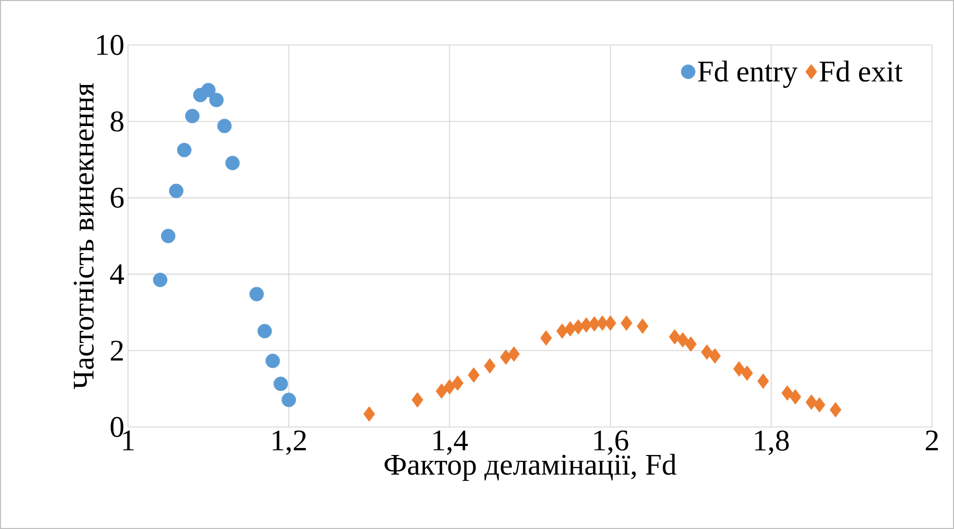  What do you see at coordinates (117, 427) in the screenshot?
I see `y-tick-label: 0` at bounding box center [117, 427].